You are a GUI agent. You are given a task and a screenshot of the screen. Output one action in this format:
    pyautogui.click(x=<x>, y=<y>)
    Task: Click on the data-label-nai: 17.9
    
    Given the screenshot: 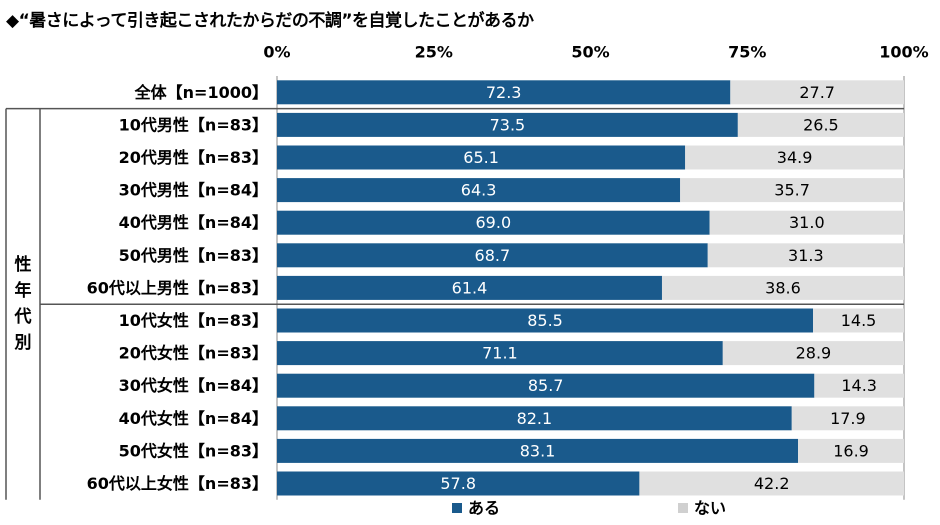 What is the action you would take?
    pyautogui.click(x=848, y=418)
    